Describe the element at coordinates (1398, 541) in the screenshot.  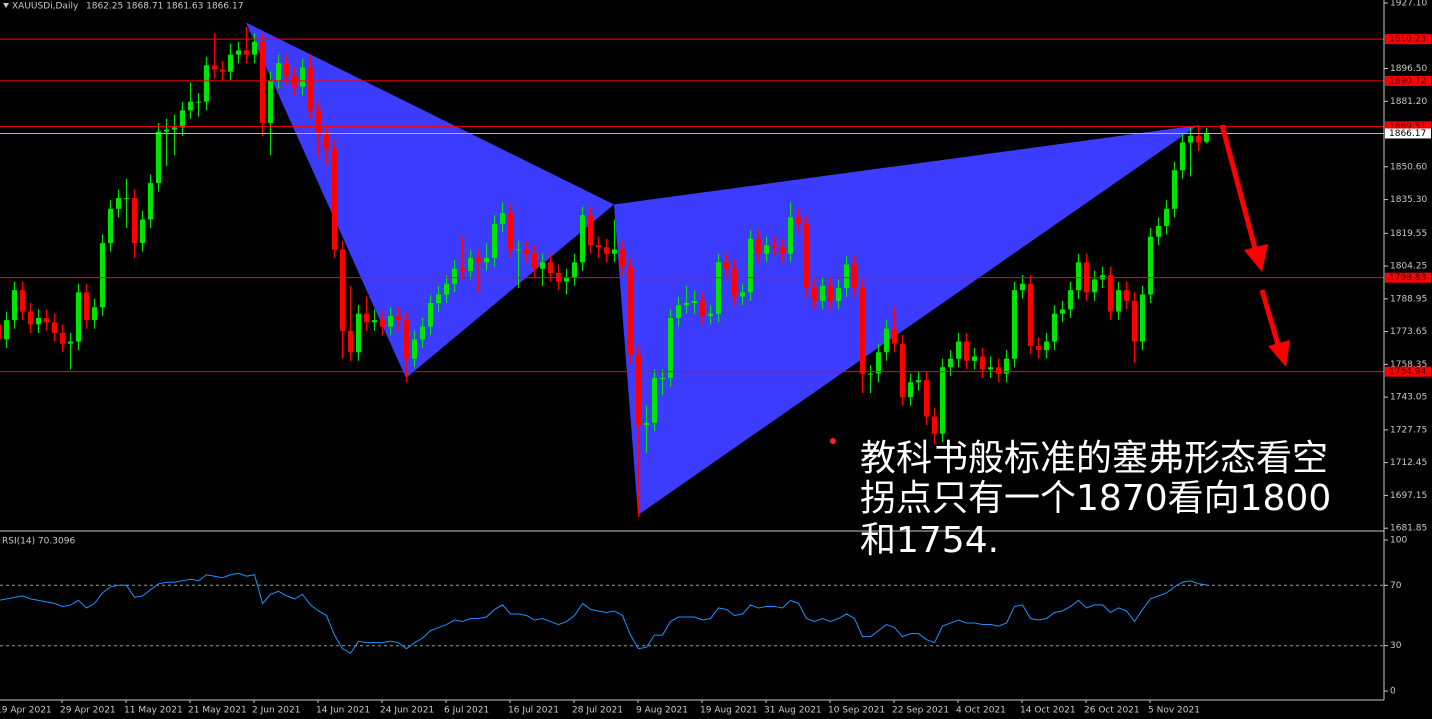
I see `y-tick-label: 100` at that location.